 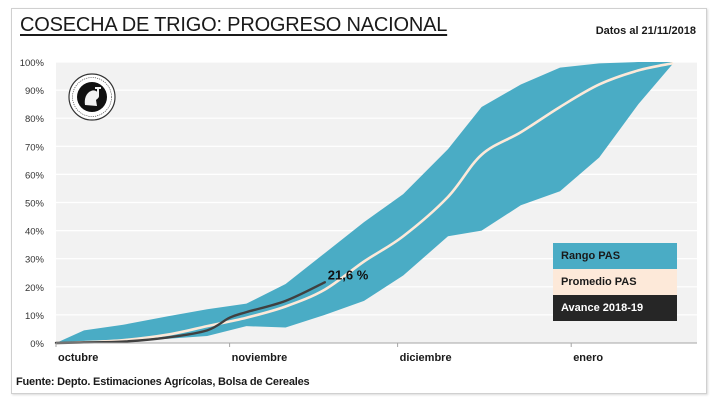 What do you see at coordinates (35, 288) in the screenshot?
I see `y-tick-label: 20%` at bounding box center [35, 288].